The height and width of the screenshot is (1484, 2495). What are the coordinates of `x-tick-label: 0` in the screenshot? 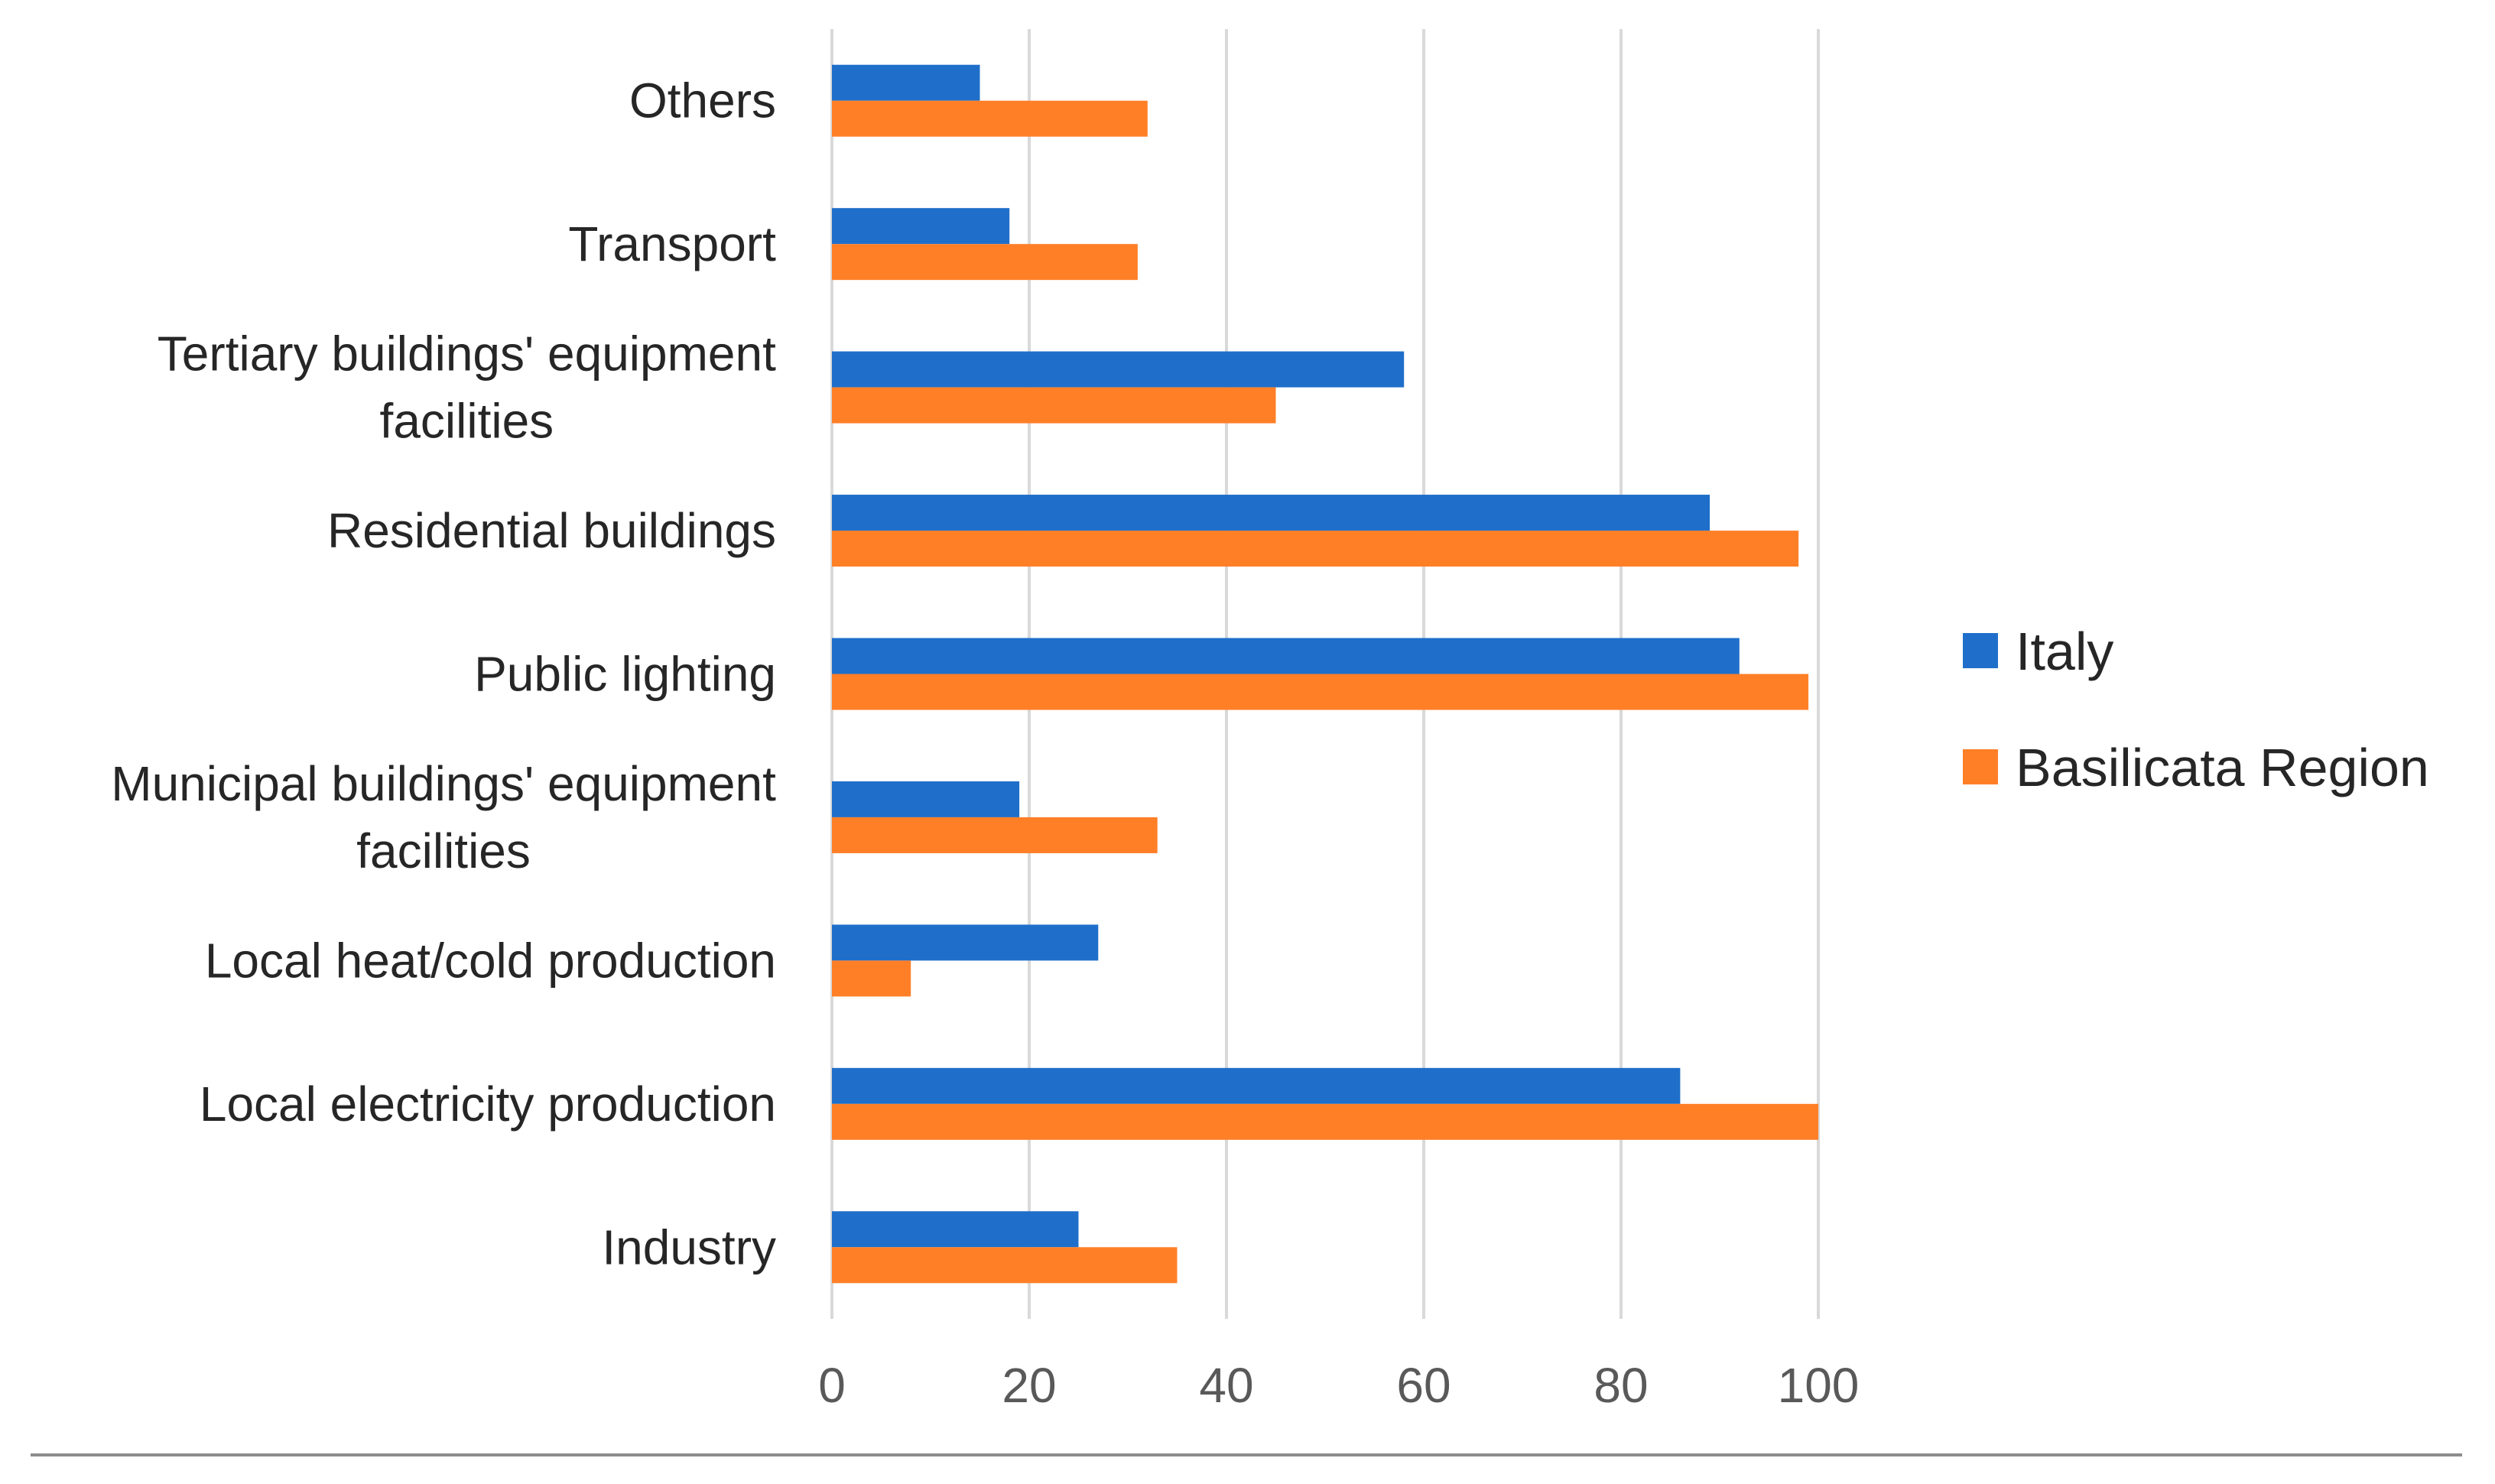 It's located at (832, 1386).